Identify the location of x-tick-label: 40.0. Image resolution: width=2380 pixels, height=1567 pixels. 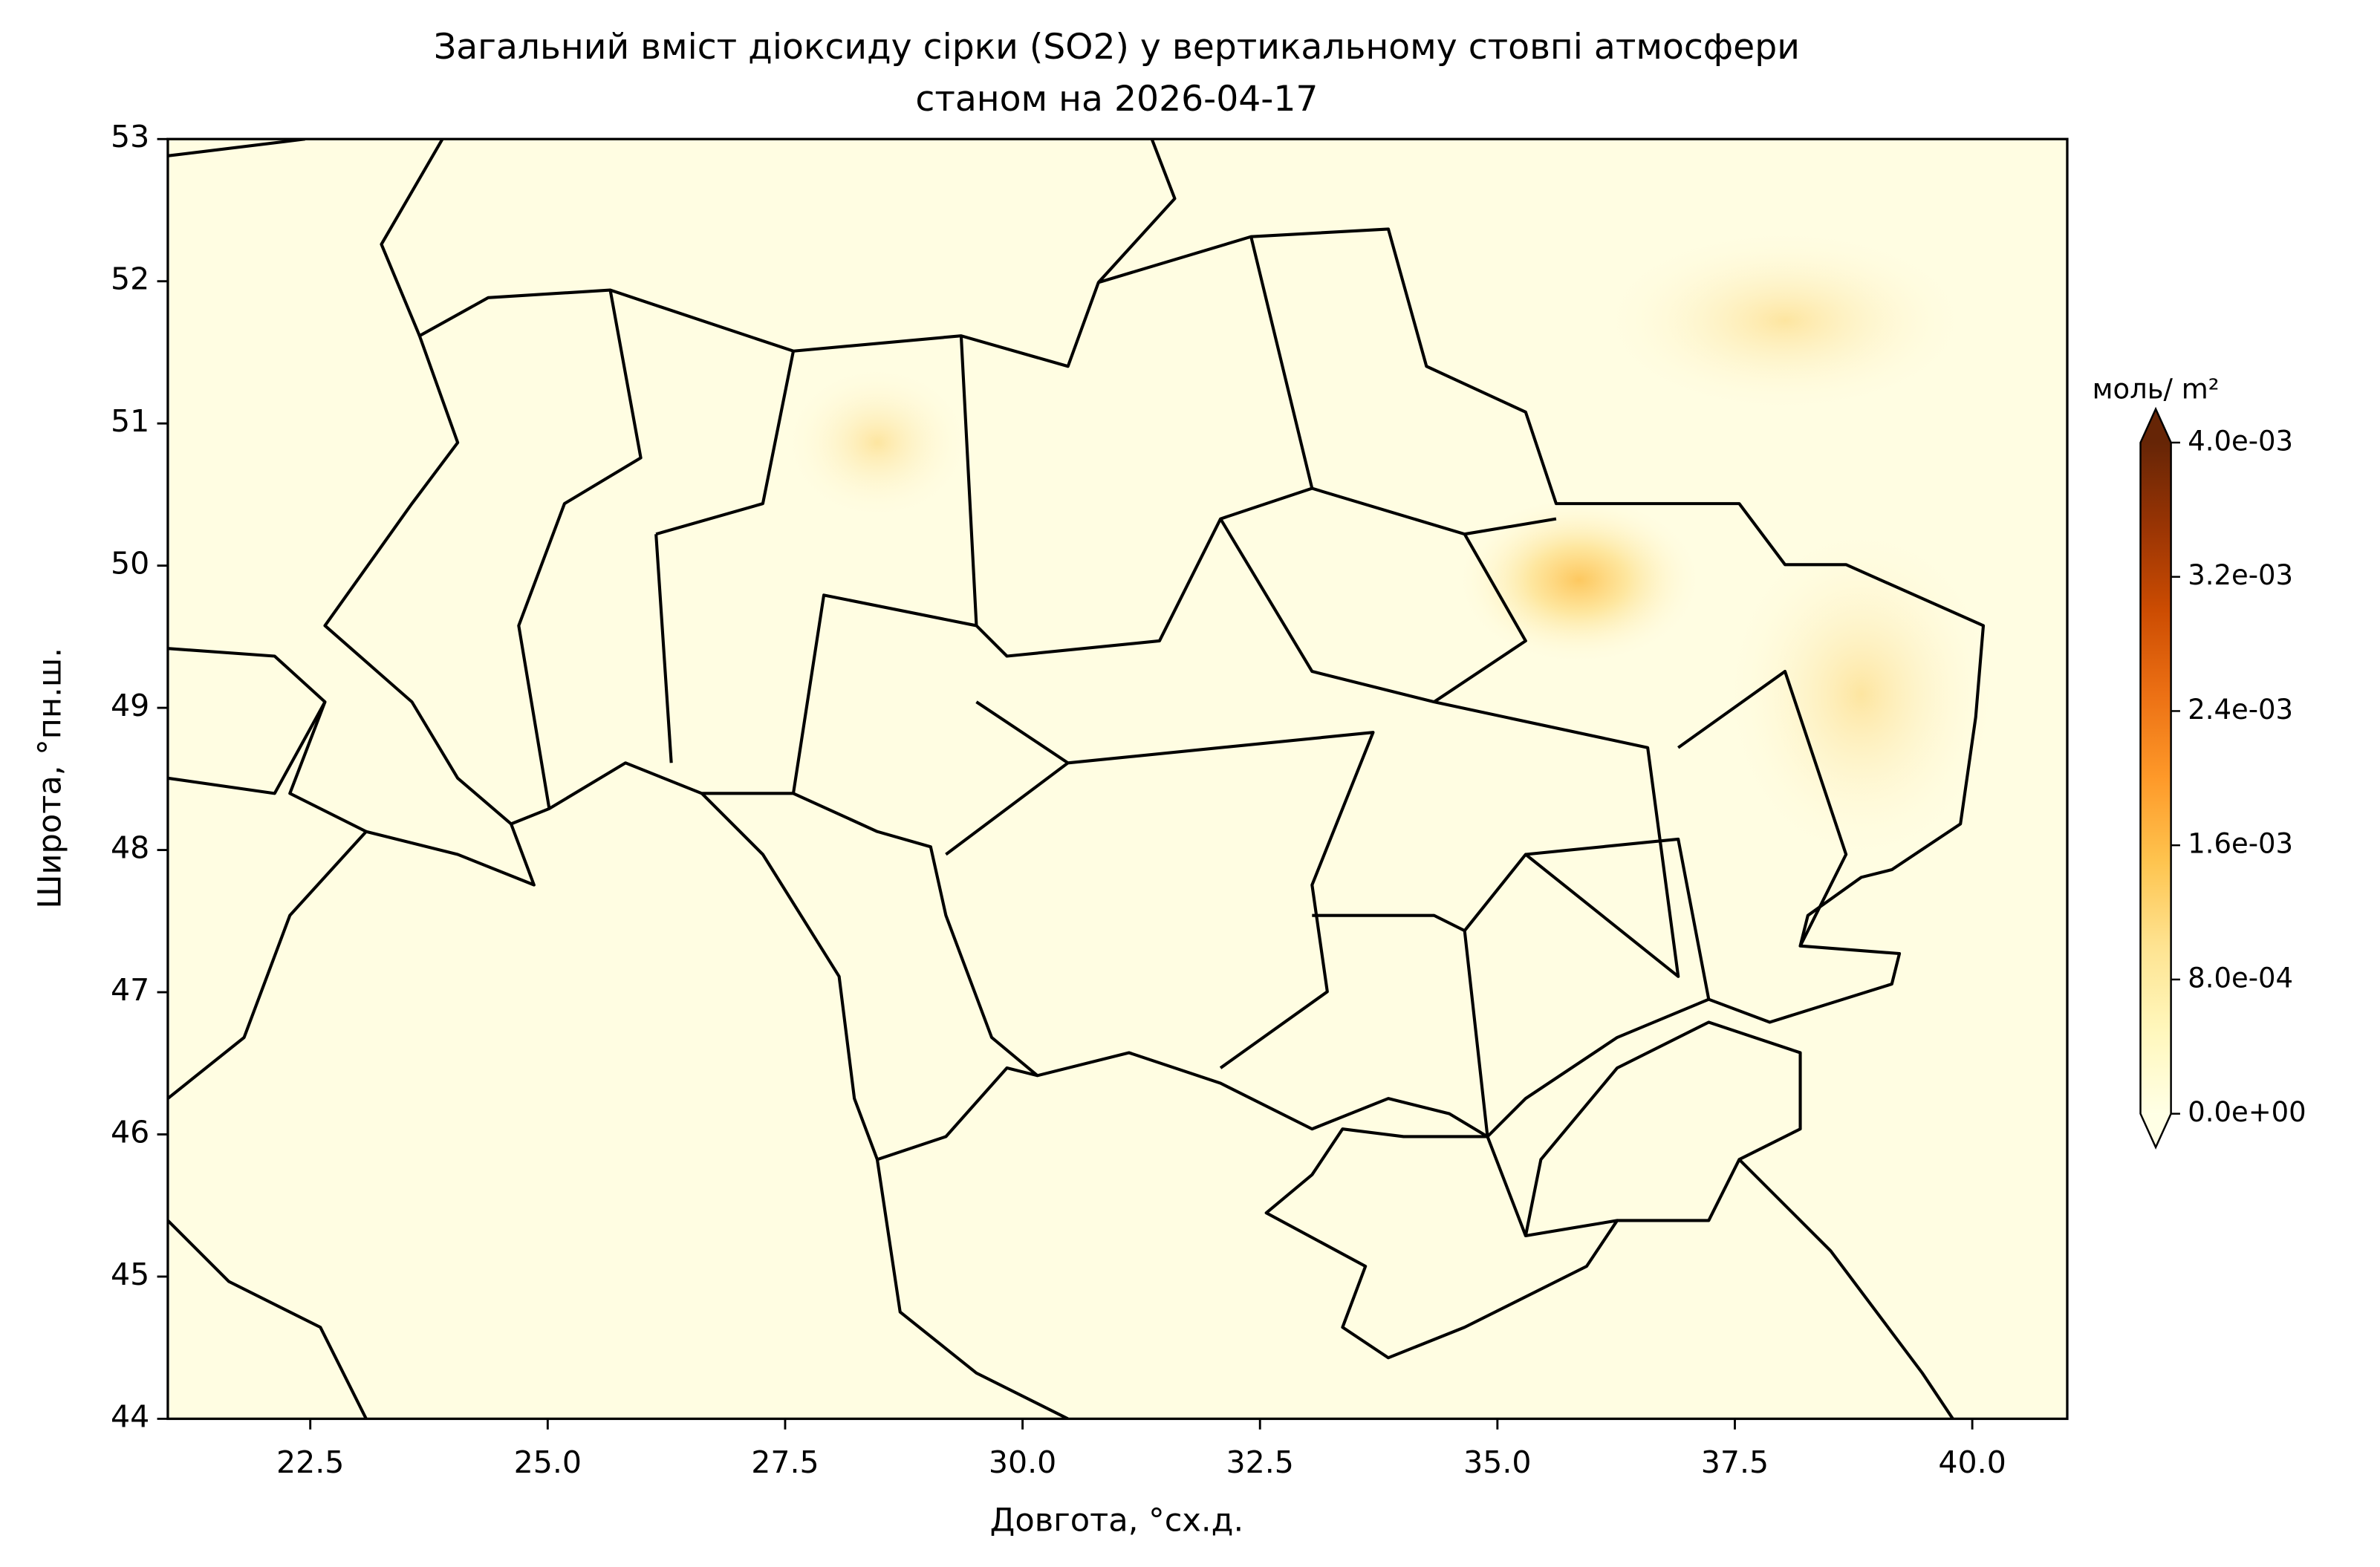
(1972, 1462).